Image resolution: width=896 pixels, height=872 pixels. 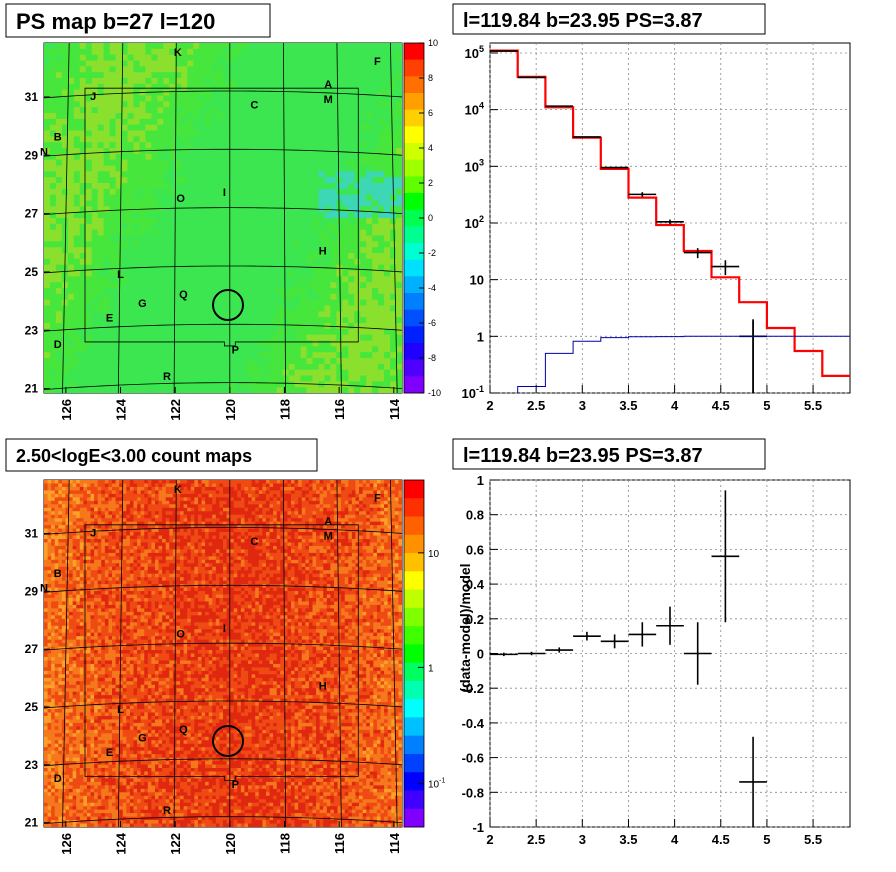 I want to click on longitude-line, so click(x=394, y=218).